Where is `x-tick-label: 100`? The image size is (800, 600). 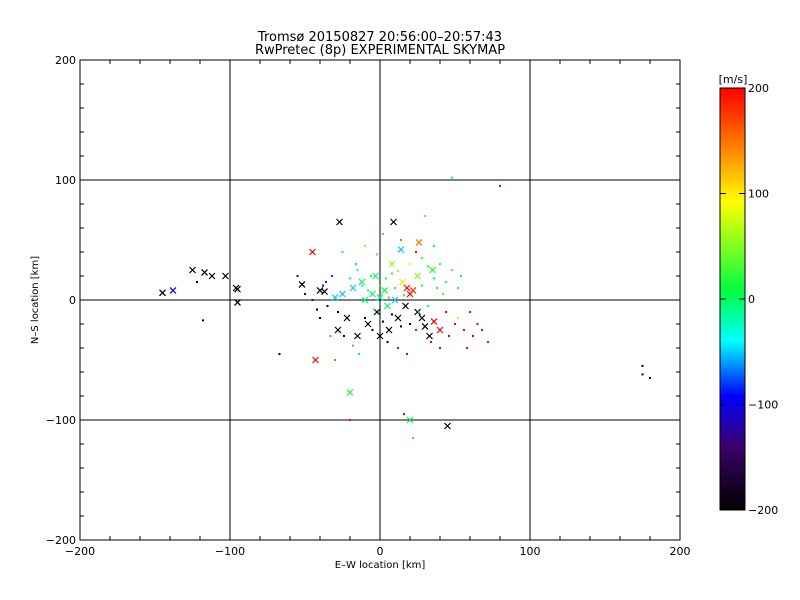
x-tick-label: 100 is located at coordinates (530, 551).